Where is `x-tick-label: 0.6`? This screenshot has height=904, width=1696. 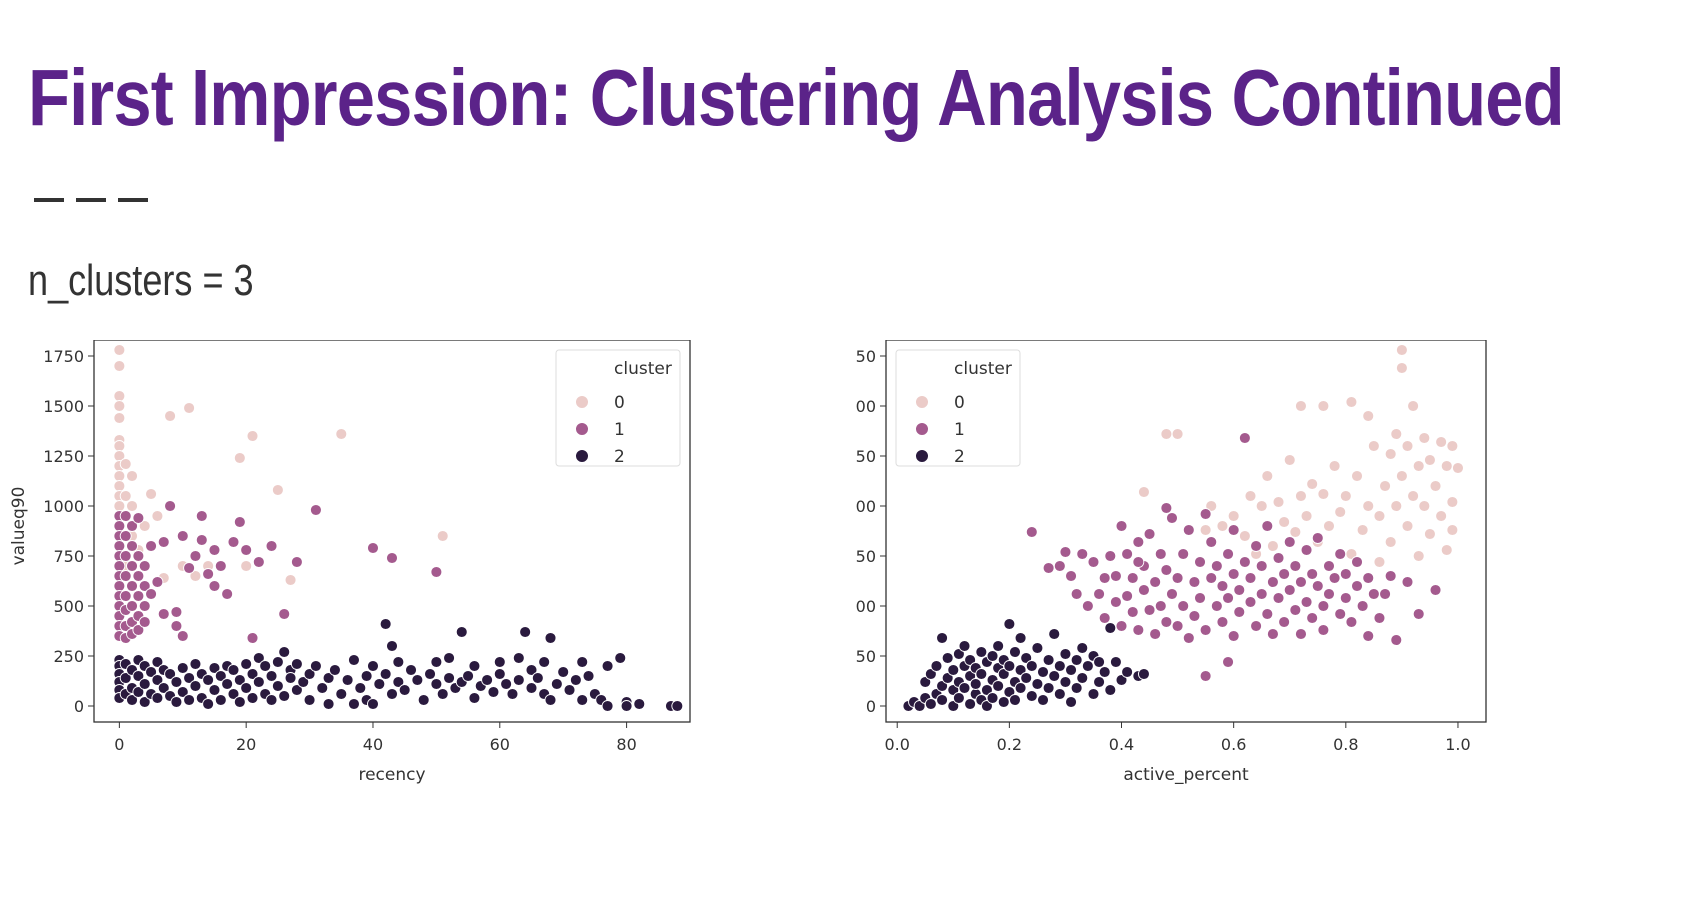 x-tick-label: 0.6 is located at coordinates (1233, 744).